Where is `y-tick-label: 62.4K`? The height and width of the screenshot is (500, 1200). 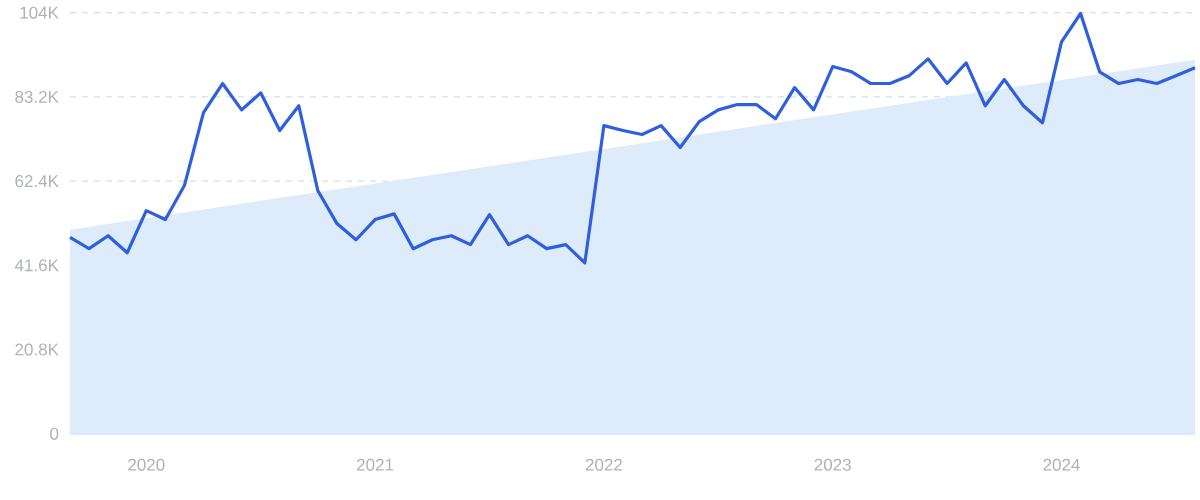
y-tick-label: 62.4K is located at coordinates (37, 181).